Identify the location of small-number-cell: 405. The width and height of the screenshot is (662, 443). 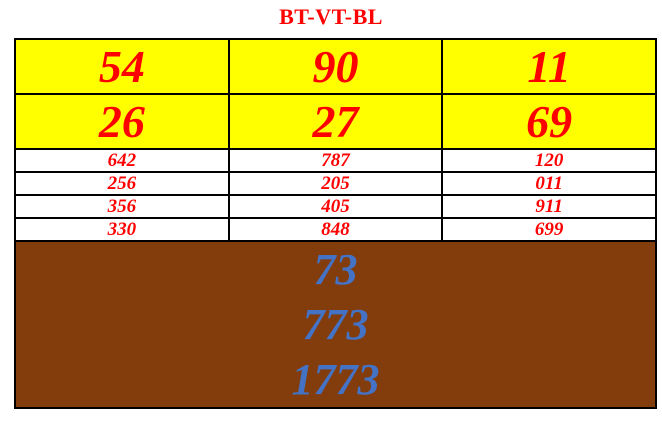
(335, 206).